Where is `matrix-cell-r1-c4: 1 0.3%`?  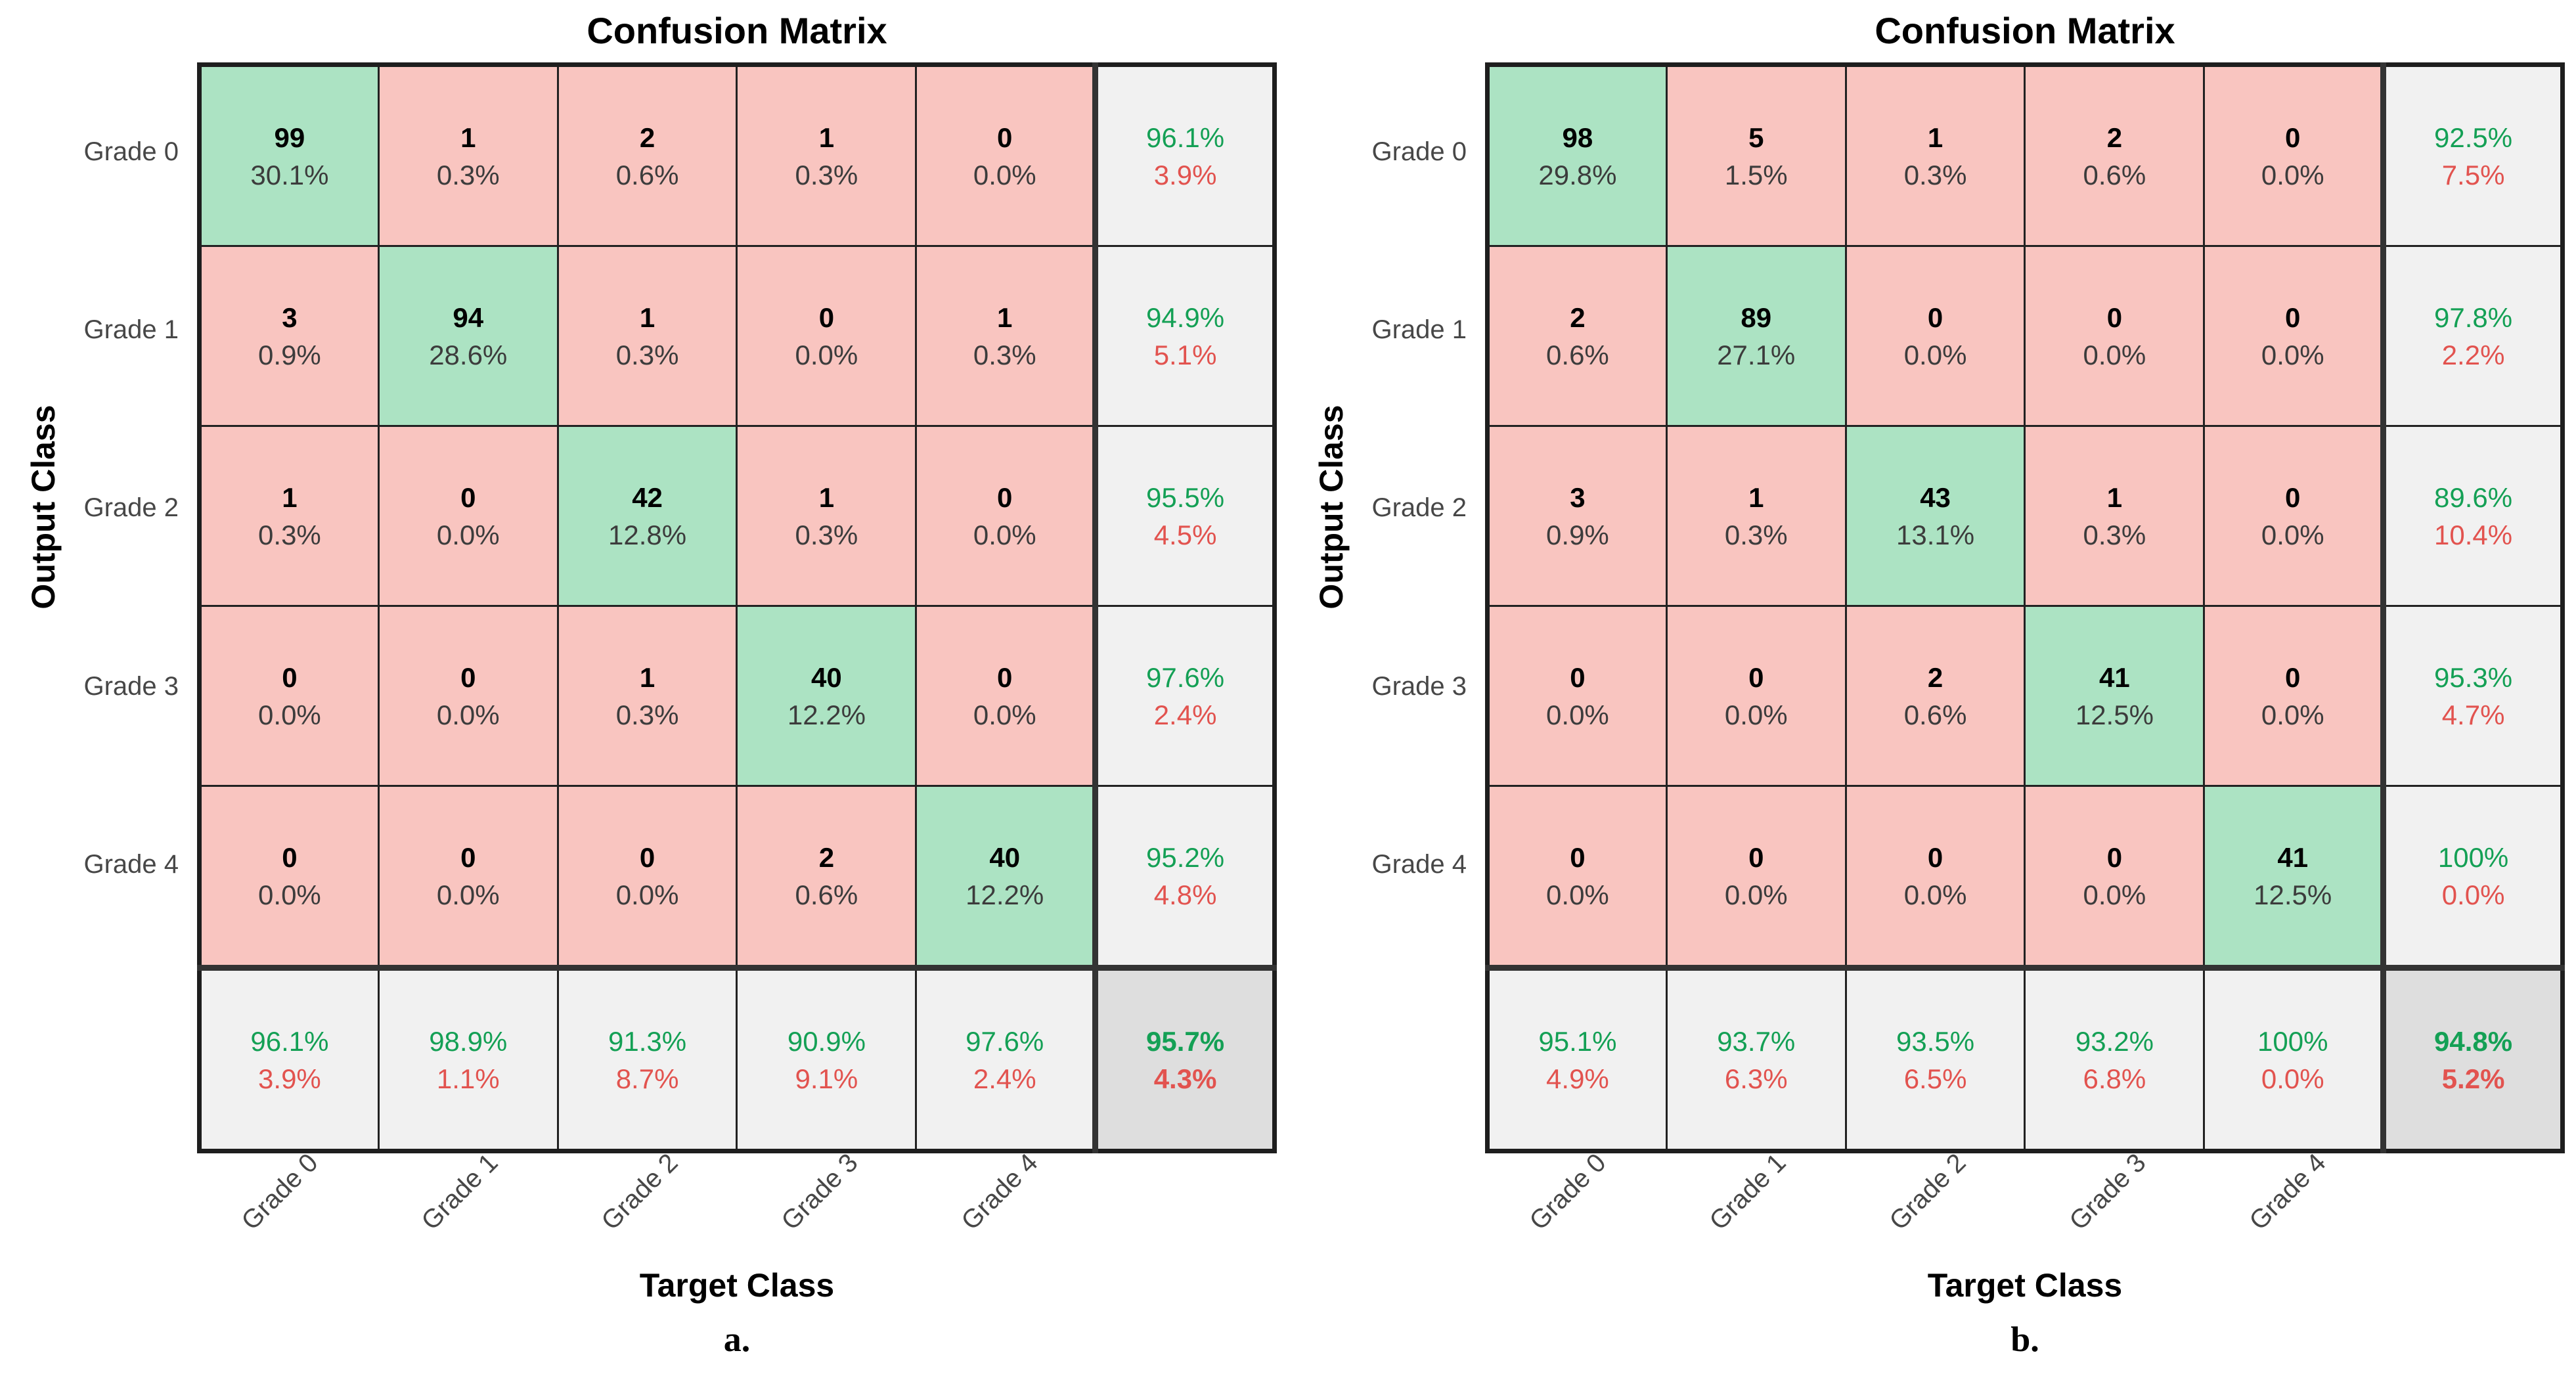 matrix-cell-r1-c4: 1 0.3% is located at coordinates (1007, 336).